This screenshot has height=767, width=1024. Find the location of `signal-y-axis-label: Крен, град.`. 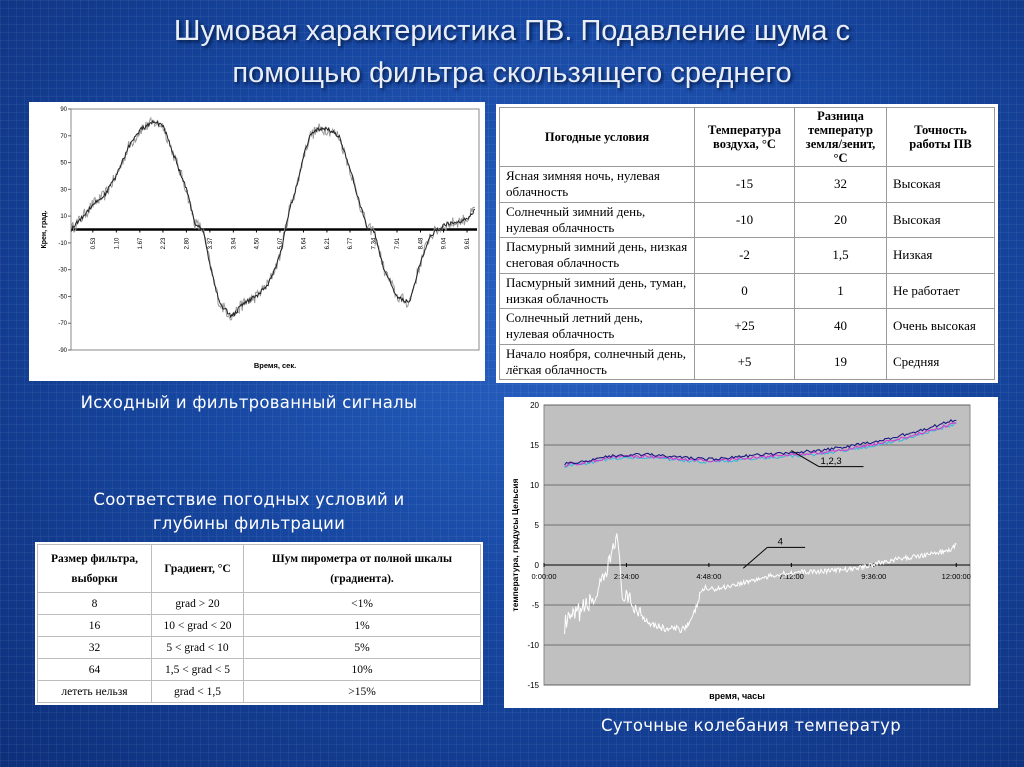

signal-y-axis-label: Крен, град. is located at coordinates (44, 229).